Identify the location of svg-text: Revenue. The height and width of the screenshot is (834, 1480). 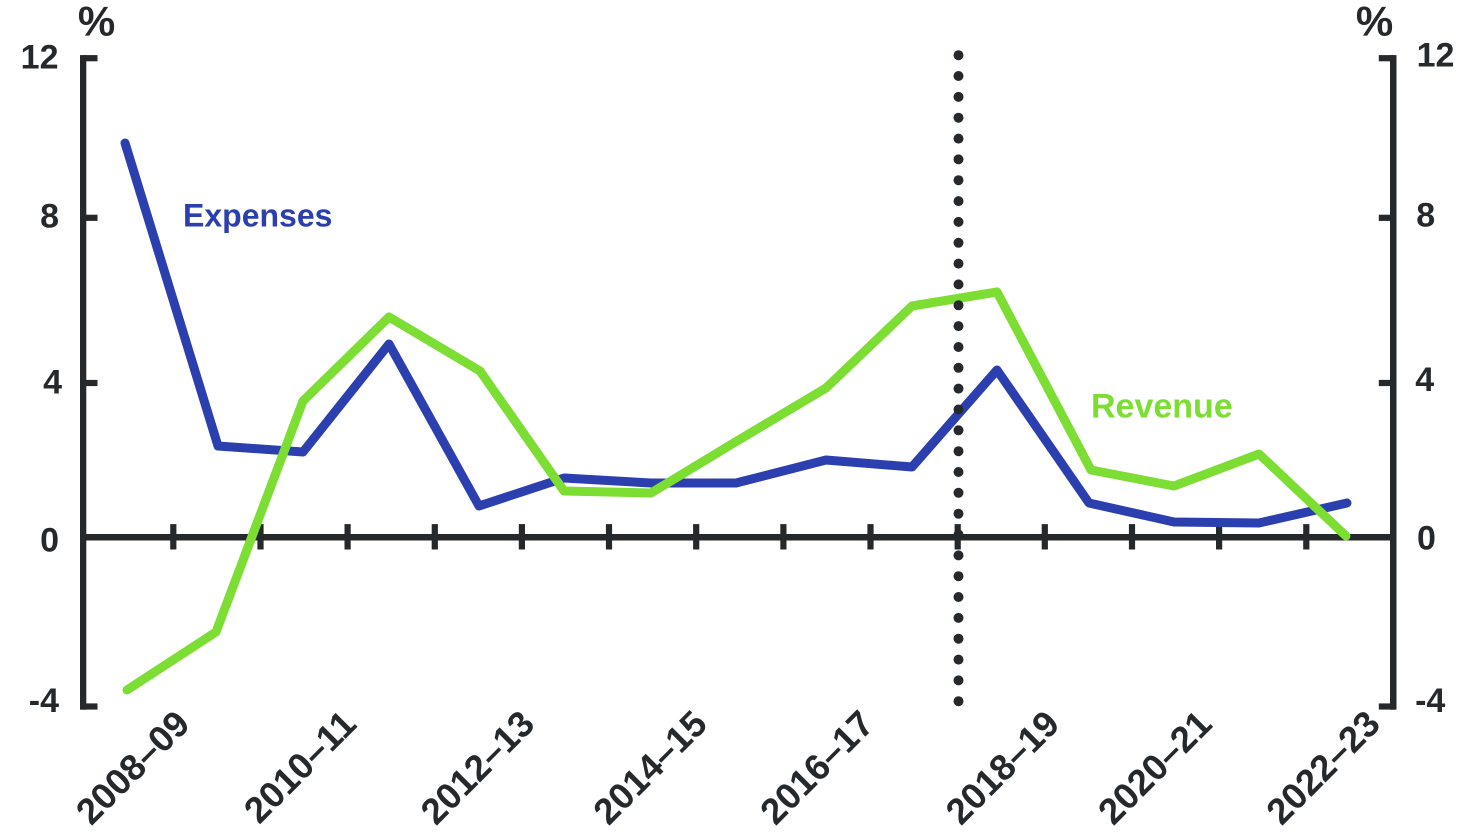
(1162, 406).